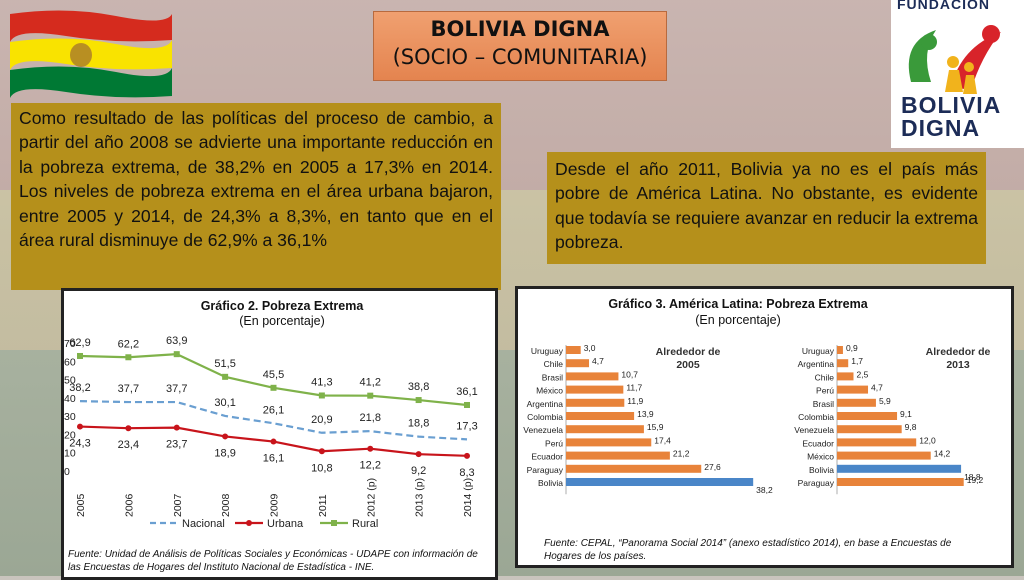  I want to click on data-label-urbana: 12,2, so click(370, 466).